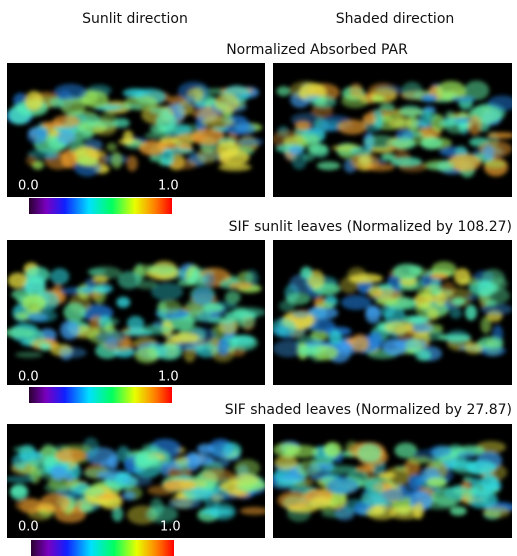 The height and width of the screenshot is (556, 517). What do you see at coordinates (136, 481) in the screenshot?
I see `foliage` at bounding box center [136, 481].